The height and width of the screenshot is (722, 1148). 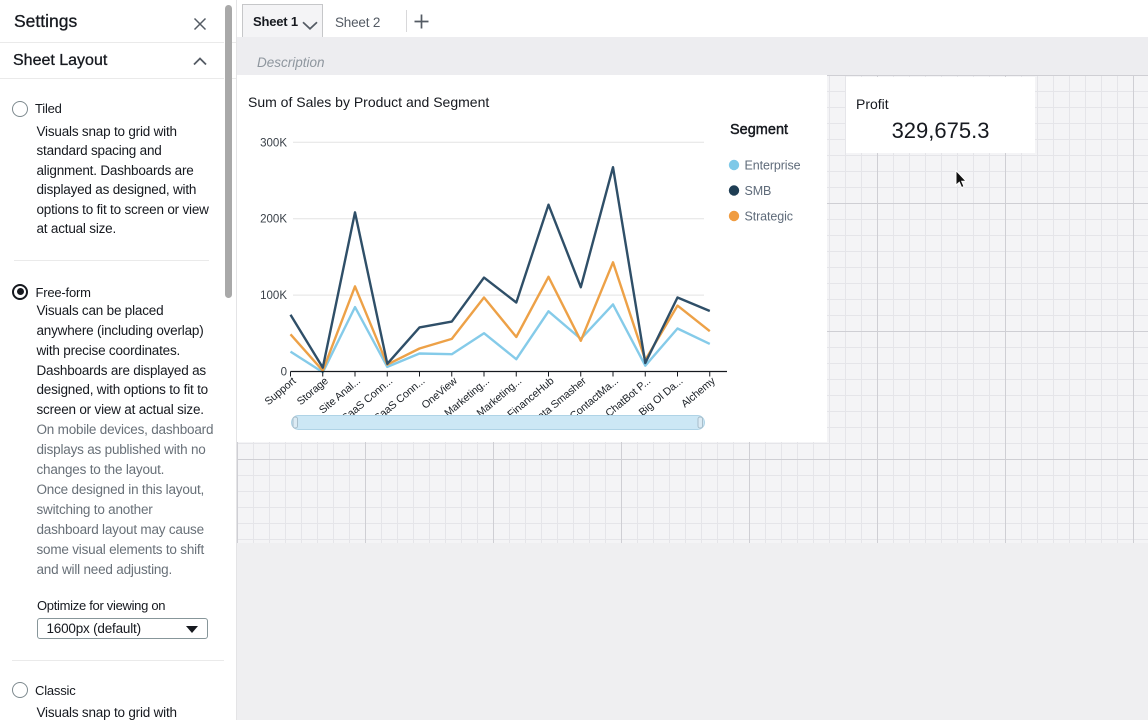 What do you see at coordinates (281, 391) in the screenshot?
I see `svg-text: Support` at bounding box center [281, 391].